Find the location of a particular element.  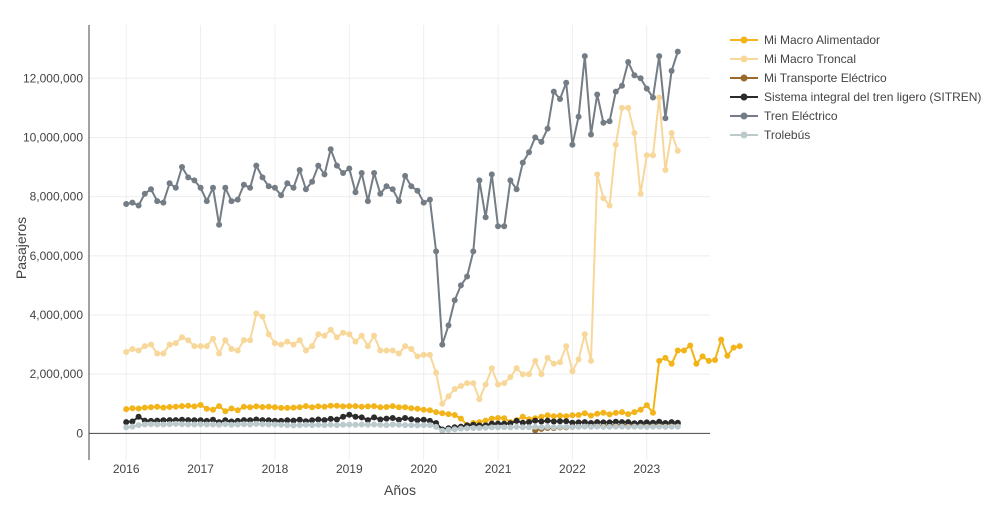

legend-item: Tren Eléctrico is located at coordinates (784, 116).